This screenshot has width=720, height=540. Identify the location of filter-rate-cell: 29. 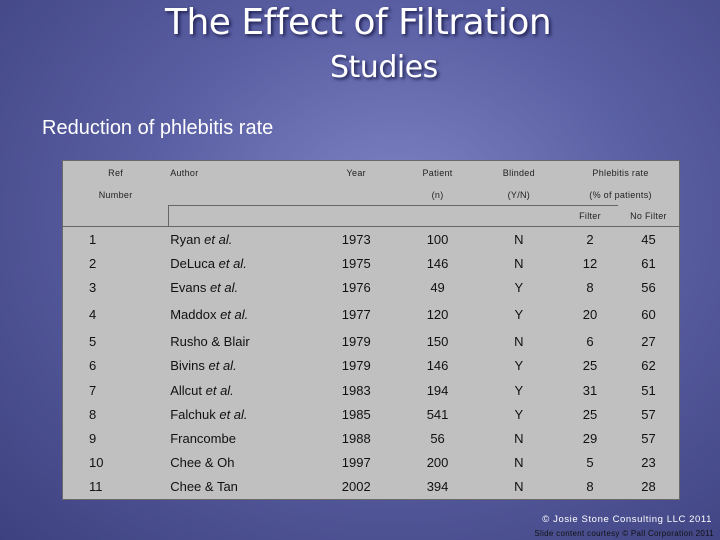
(590, 438).